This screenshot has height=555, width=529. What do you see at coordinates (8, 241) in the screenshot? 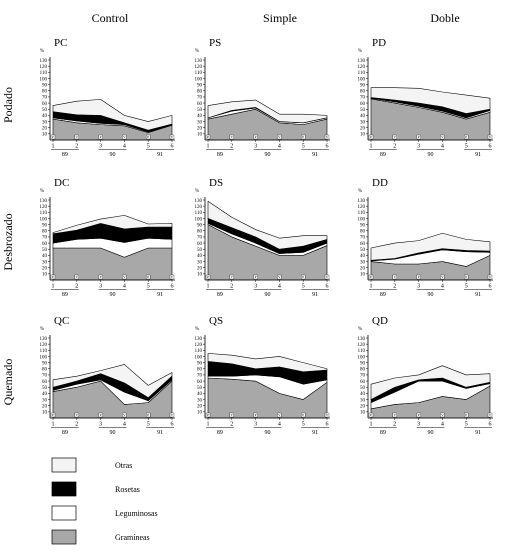
I see `row-header-1: Desbrozado` at bounding box center [8, 241].